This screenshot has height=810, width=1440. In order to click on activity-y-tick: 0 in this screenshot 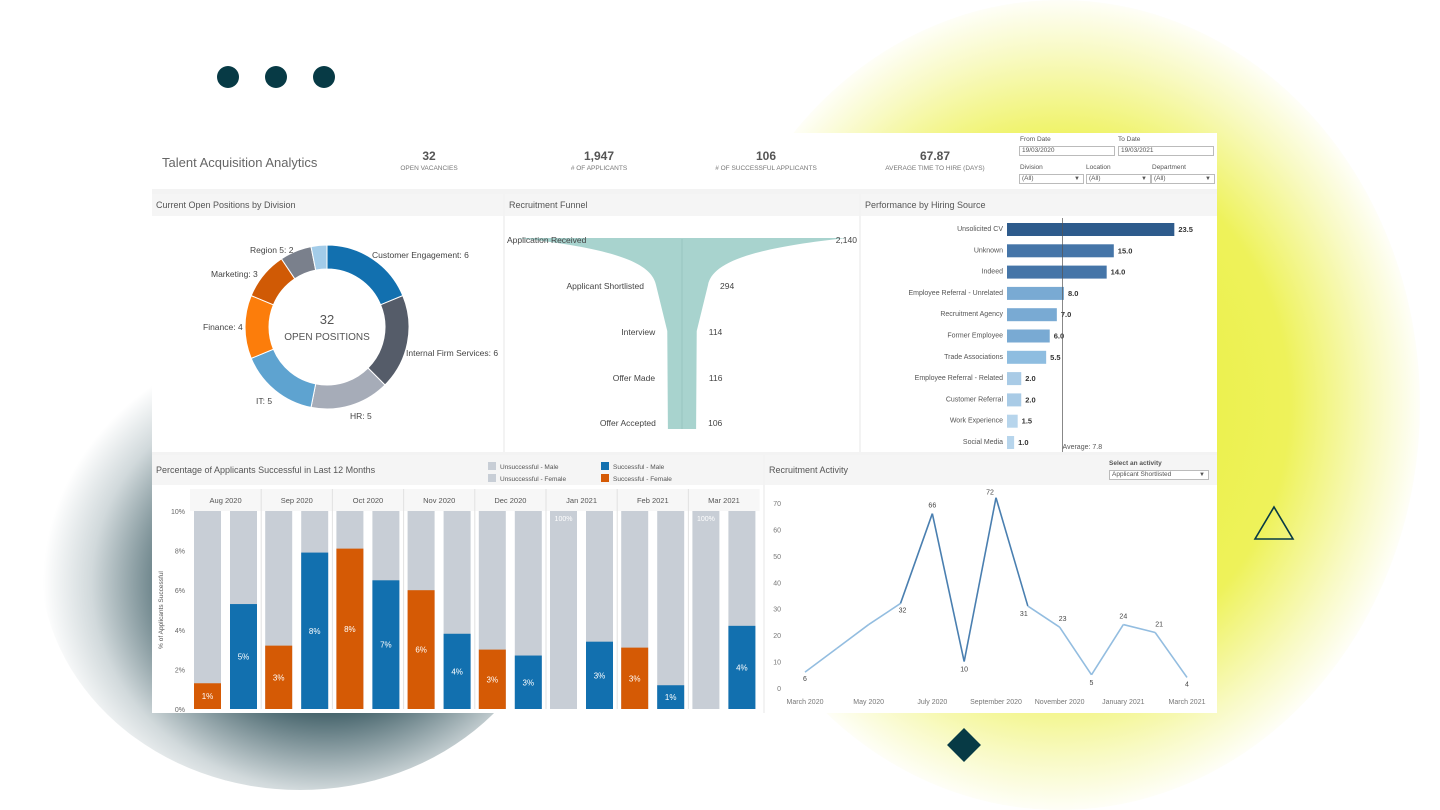, I will do `click(779, 689)`.